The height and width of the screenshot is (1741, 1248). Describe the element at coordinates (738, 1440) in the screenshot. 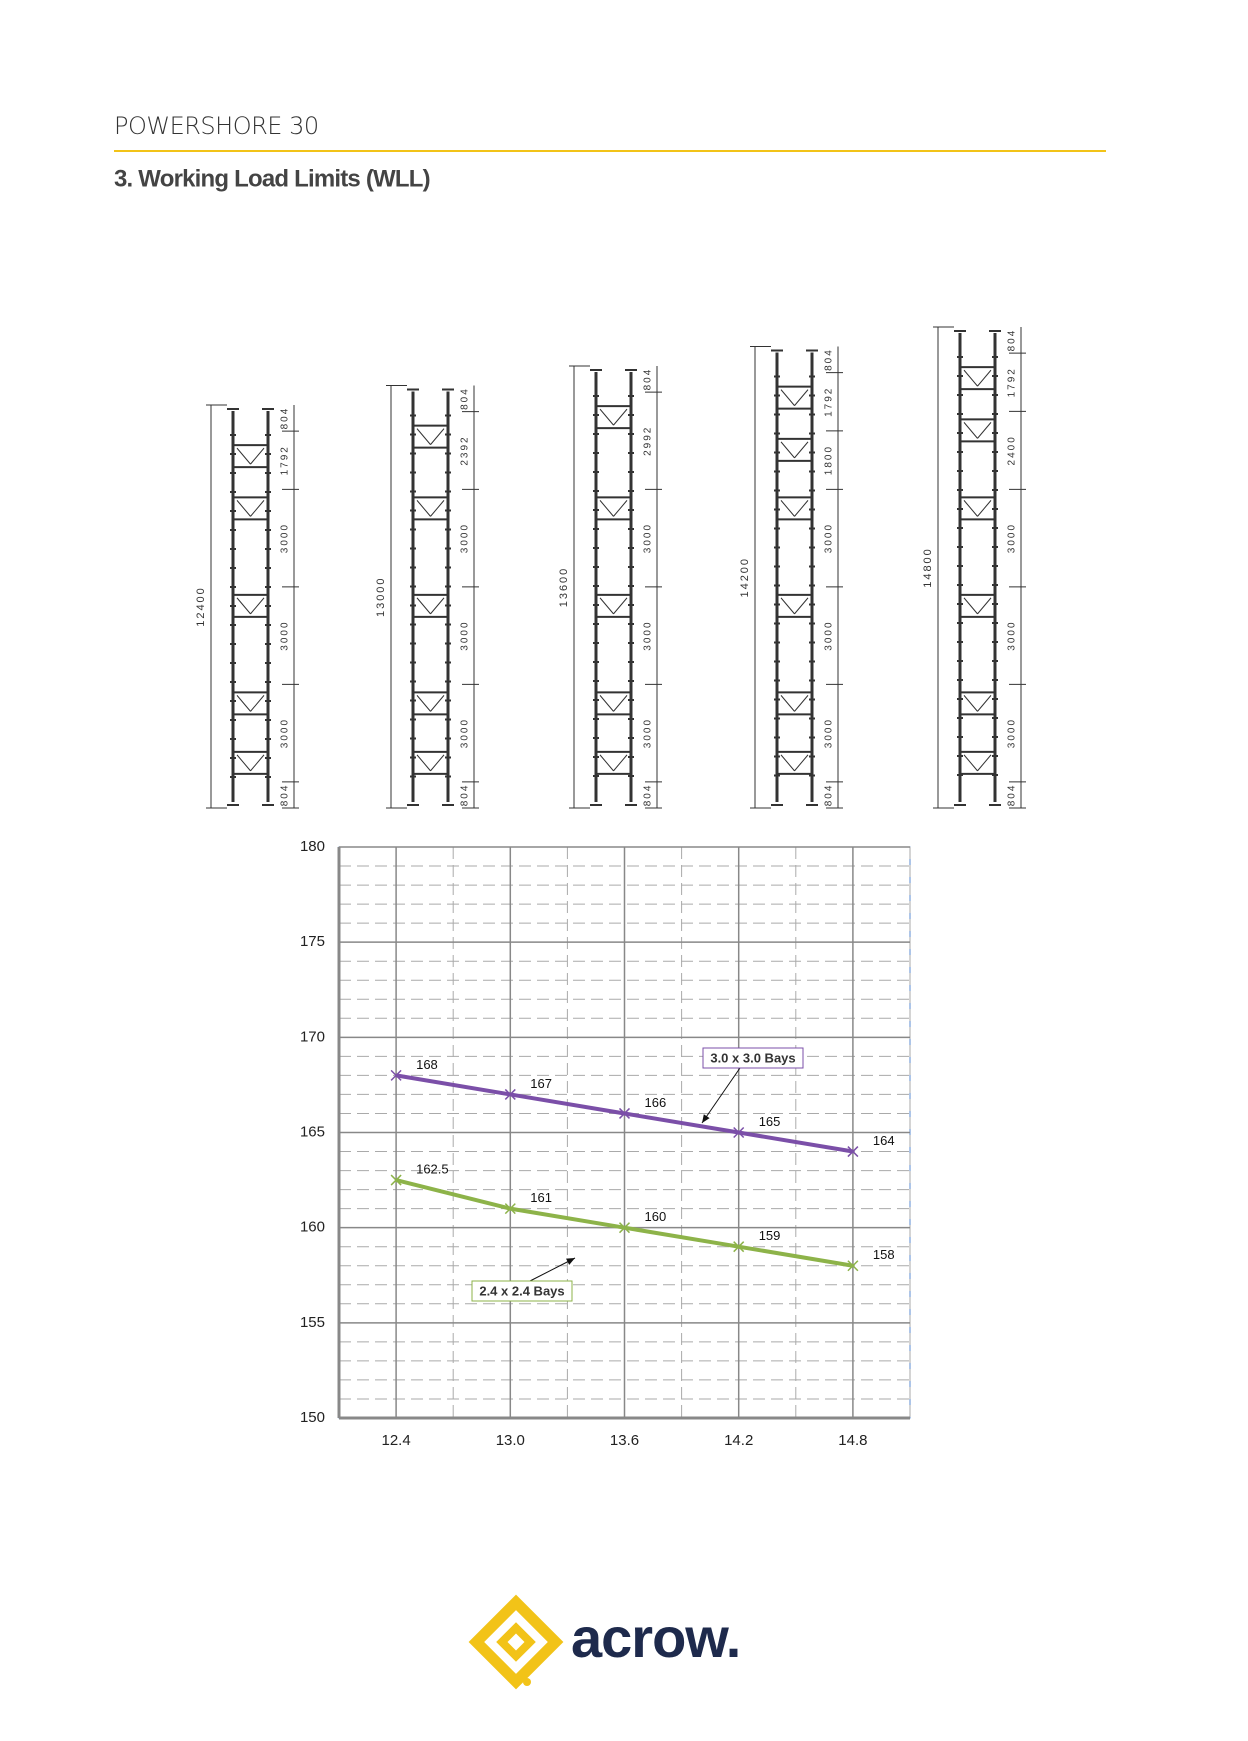

I see `x-tick-label: 14.2` at that location.